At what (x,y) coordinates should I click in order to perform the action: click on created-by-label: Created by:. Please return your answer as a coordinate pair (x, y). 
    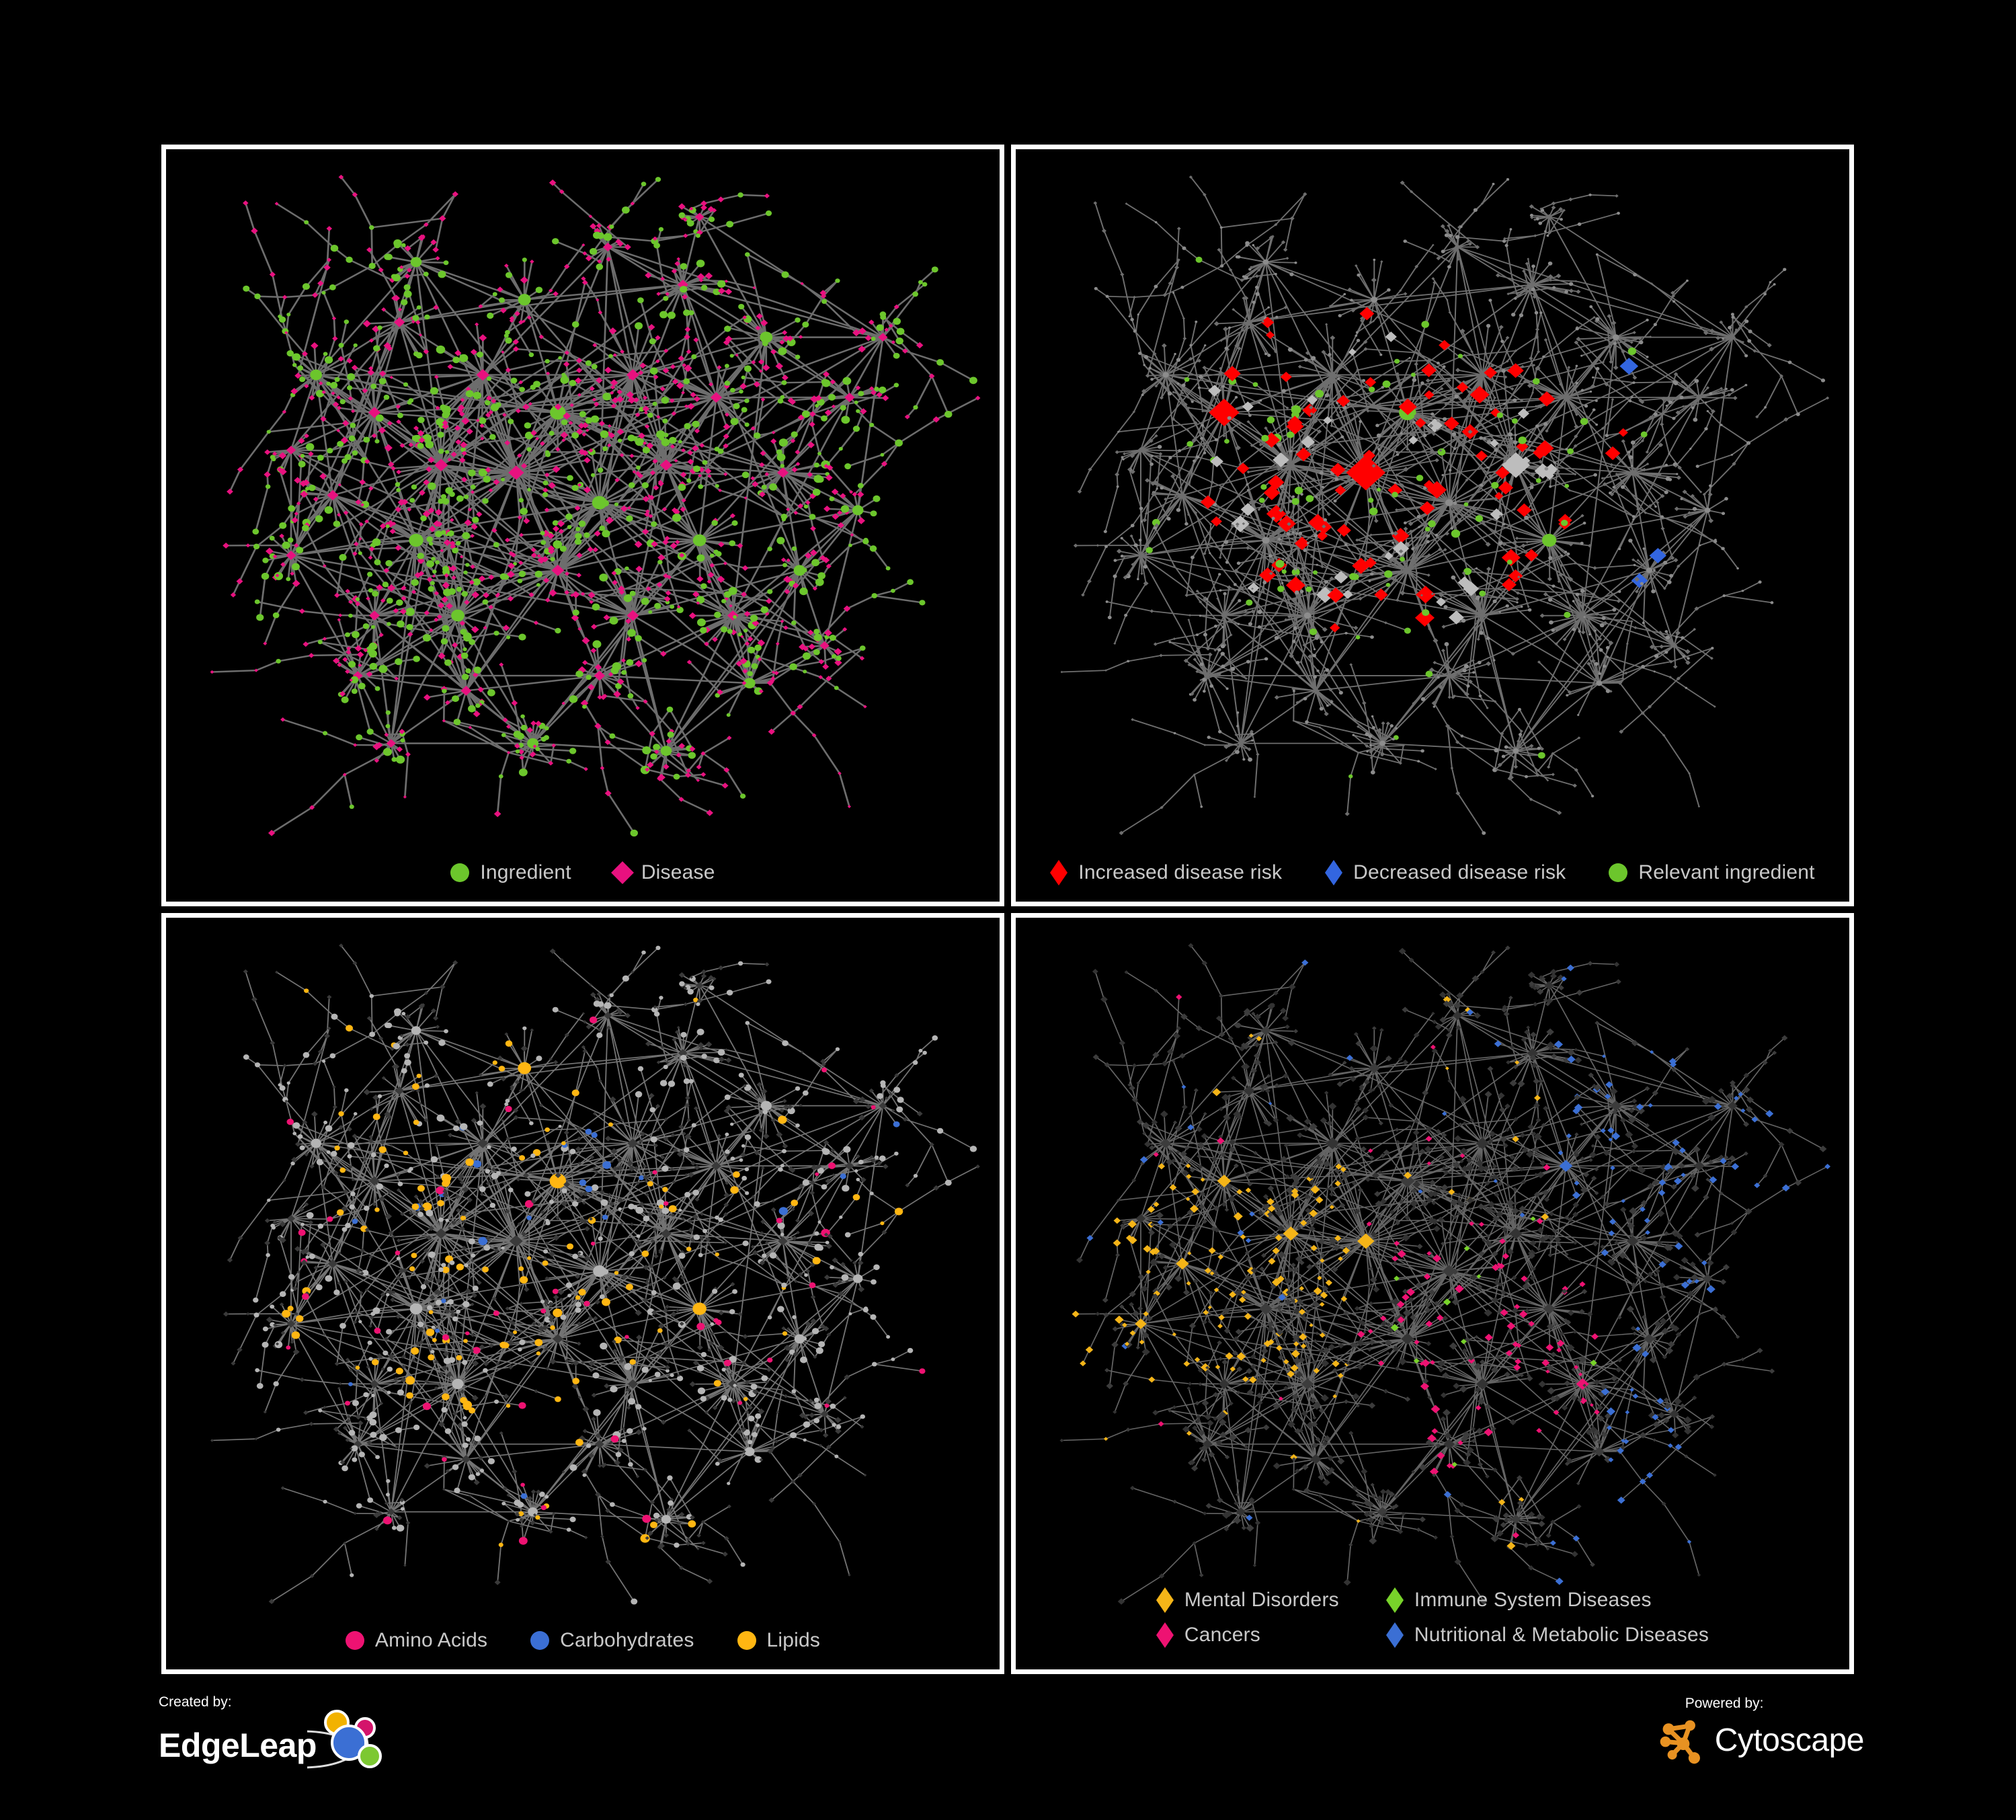
    Looking at the image, I should click on (195, 1702).